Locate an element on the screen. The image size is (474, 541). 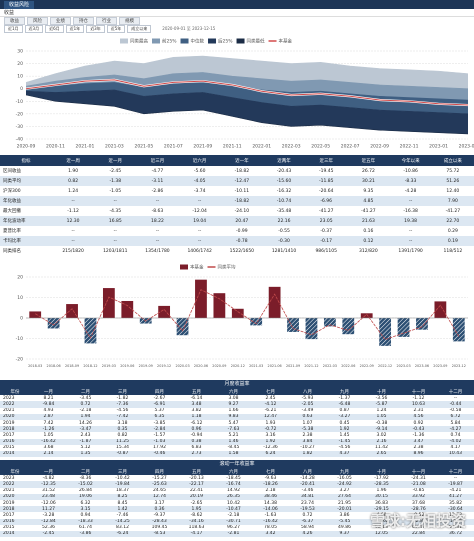
cell: 10.43 is located at coordinates (455, 454).